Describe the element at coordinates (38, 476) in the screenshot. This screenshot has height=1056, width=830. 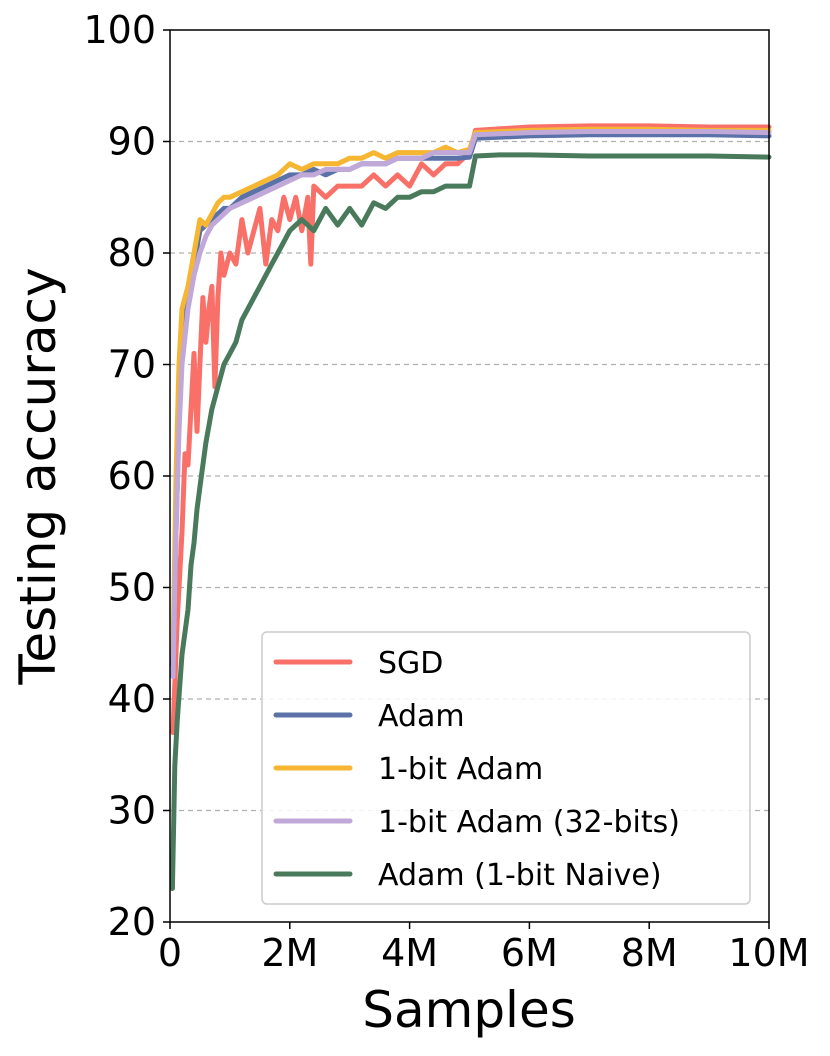
I see `y-axis-label: Testing accuracy` at that location.